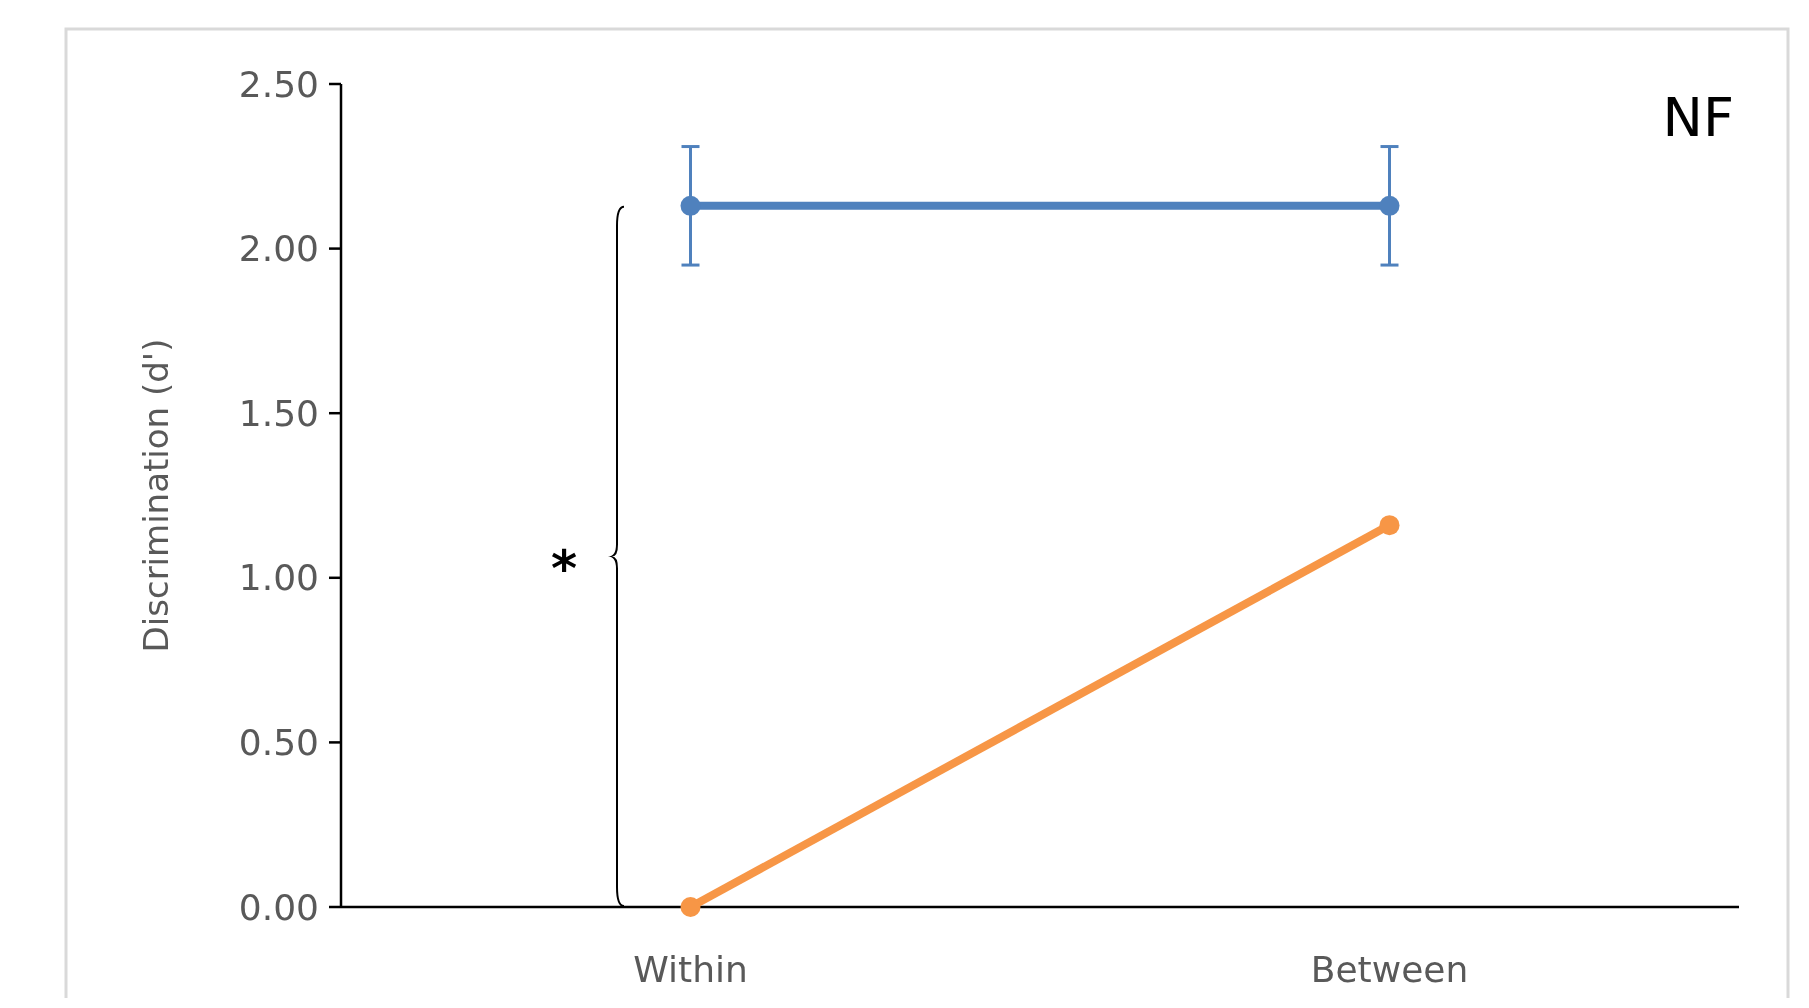 The image size is (1809, 1008). I want to click on y-tick-label: 0.50, so click(278, 742).